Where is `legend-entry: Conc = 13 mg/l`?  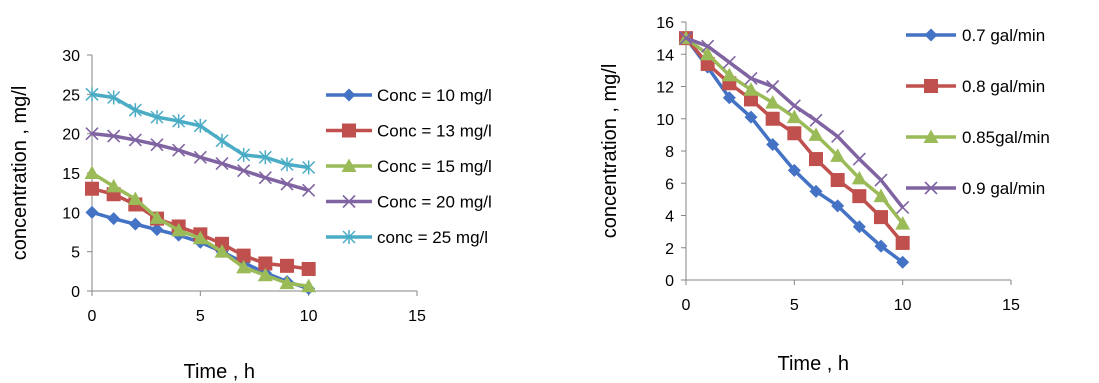
legend-entry: Conc = 13 mg/l is located at coordinates (409, 131).